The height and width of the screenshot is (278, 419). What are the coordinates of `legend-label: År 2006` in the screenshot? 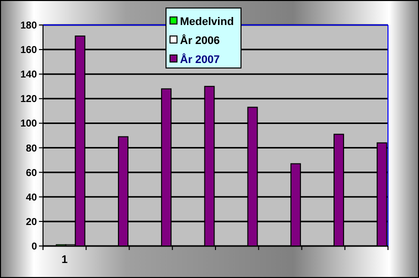 It's located at (200, 40).